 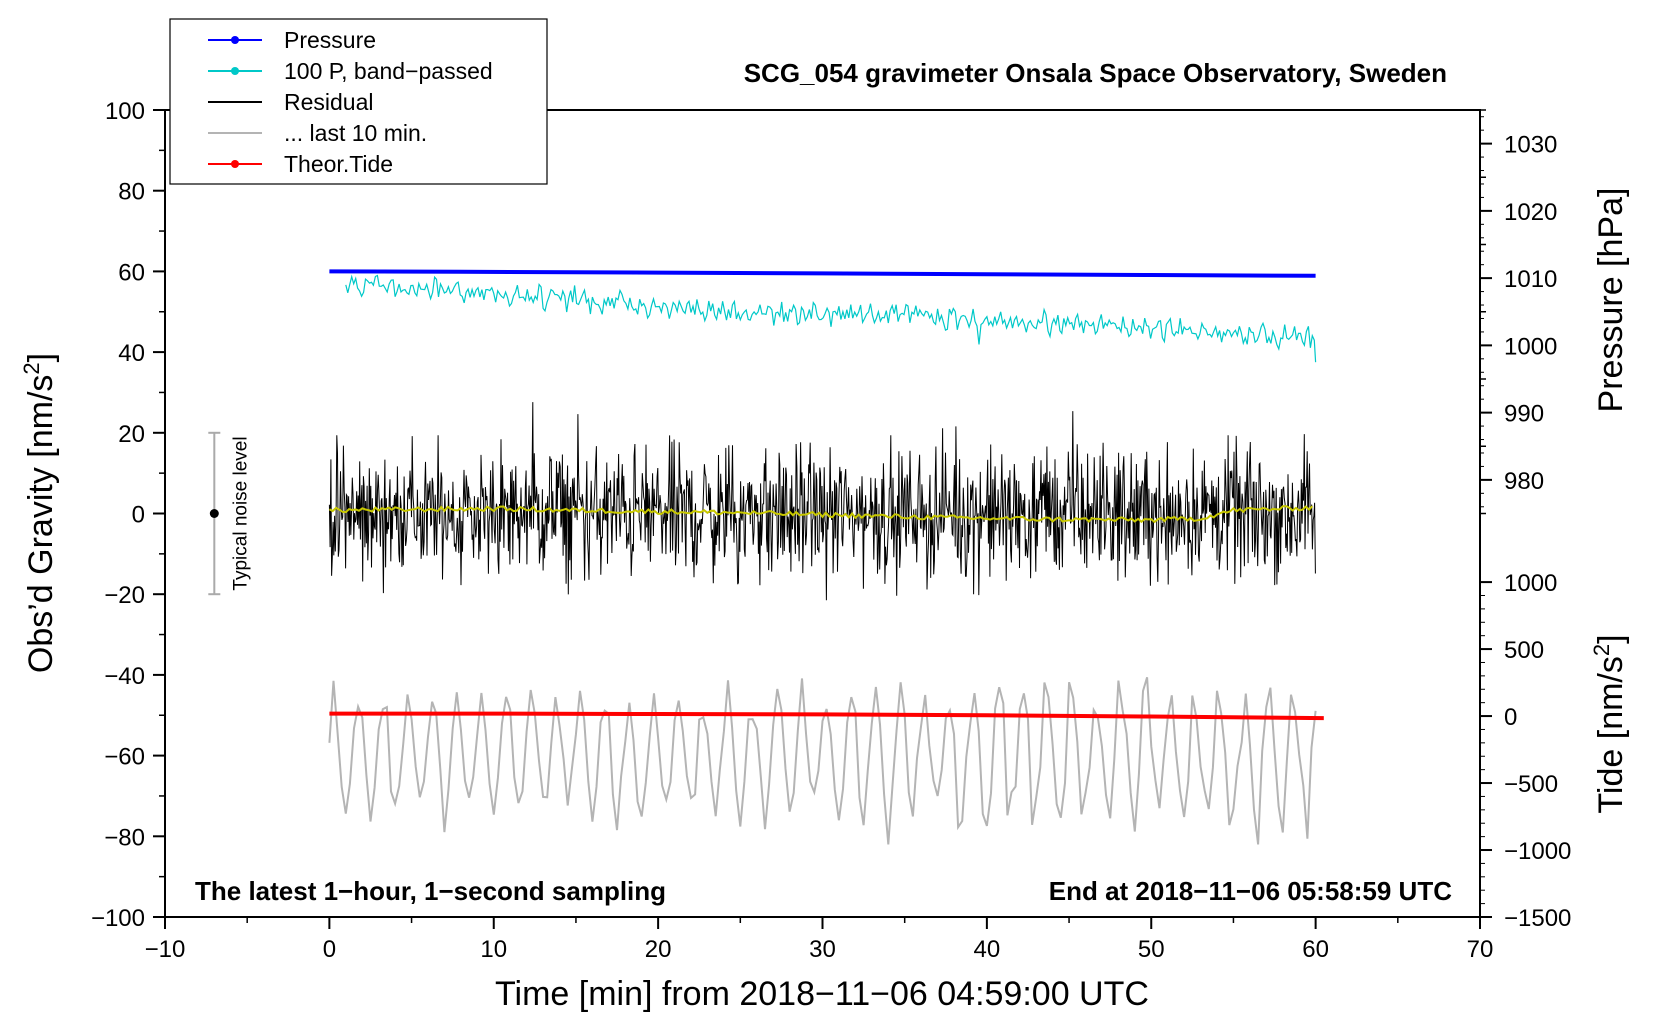 I want to click on x-tick-label: 40, so click(x=987, y=949).